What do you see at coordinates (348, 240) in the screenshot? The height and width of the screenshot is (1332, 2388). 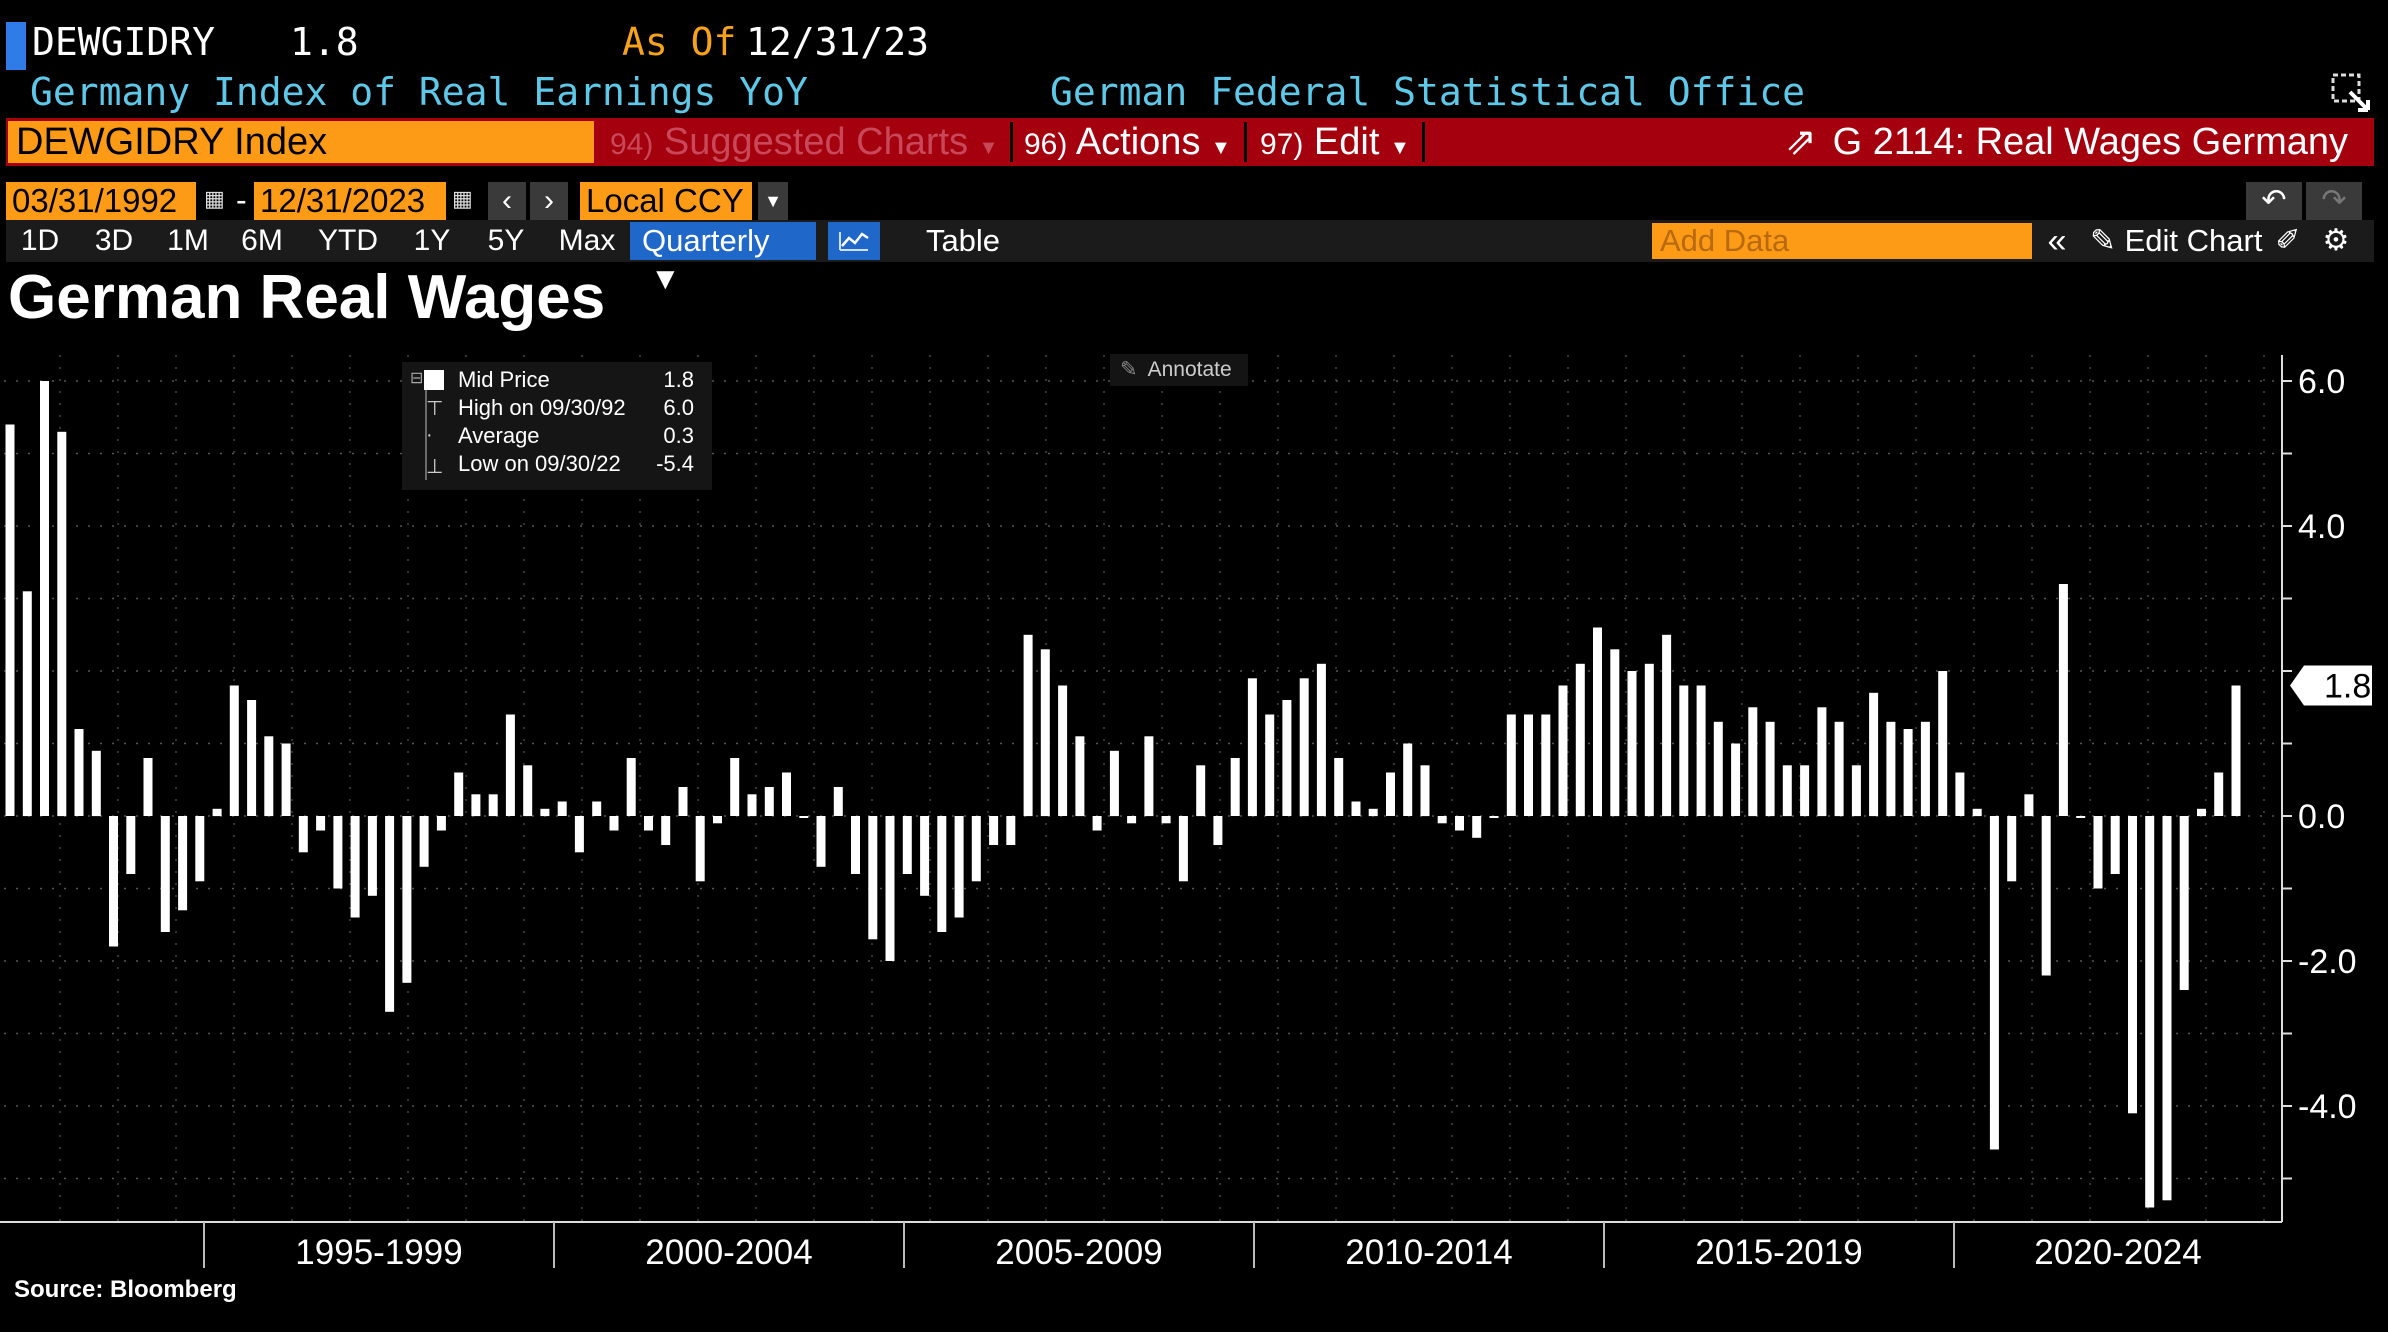 I see `period-ytd: YTD` at bounding box center [348, 240].